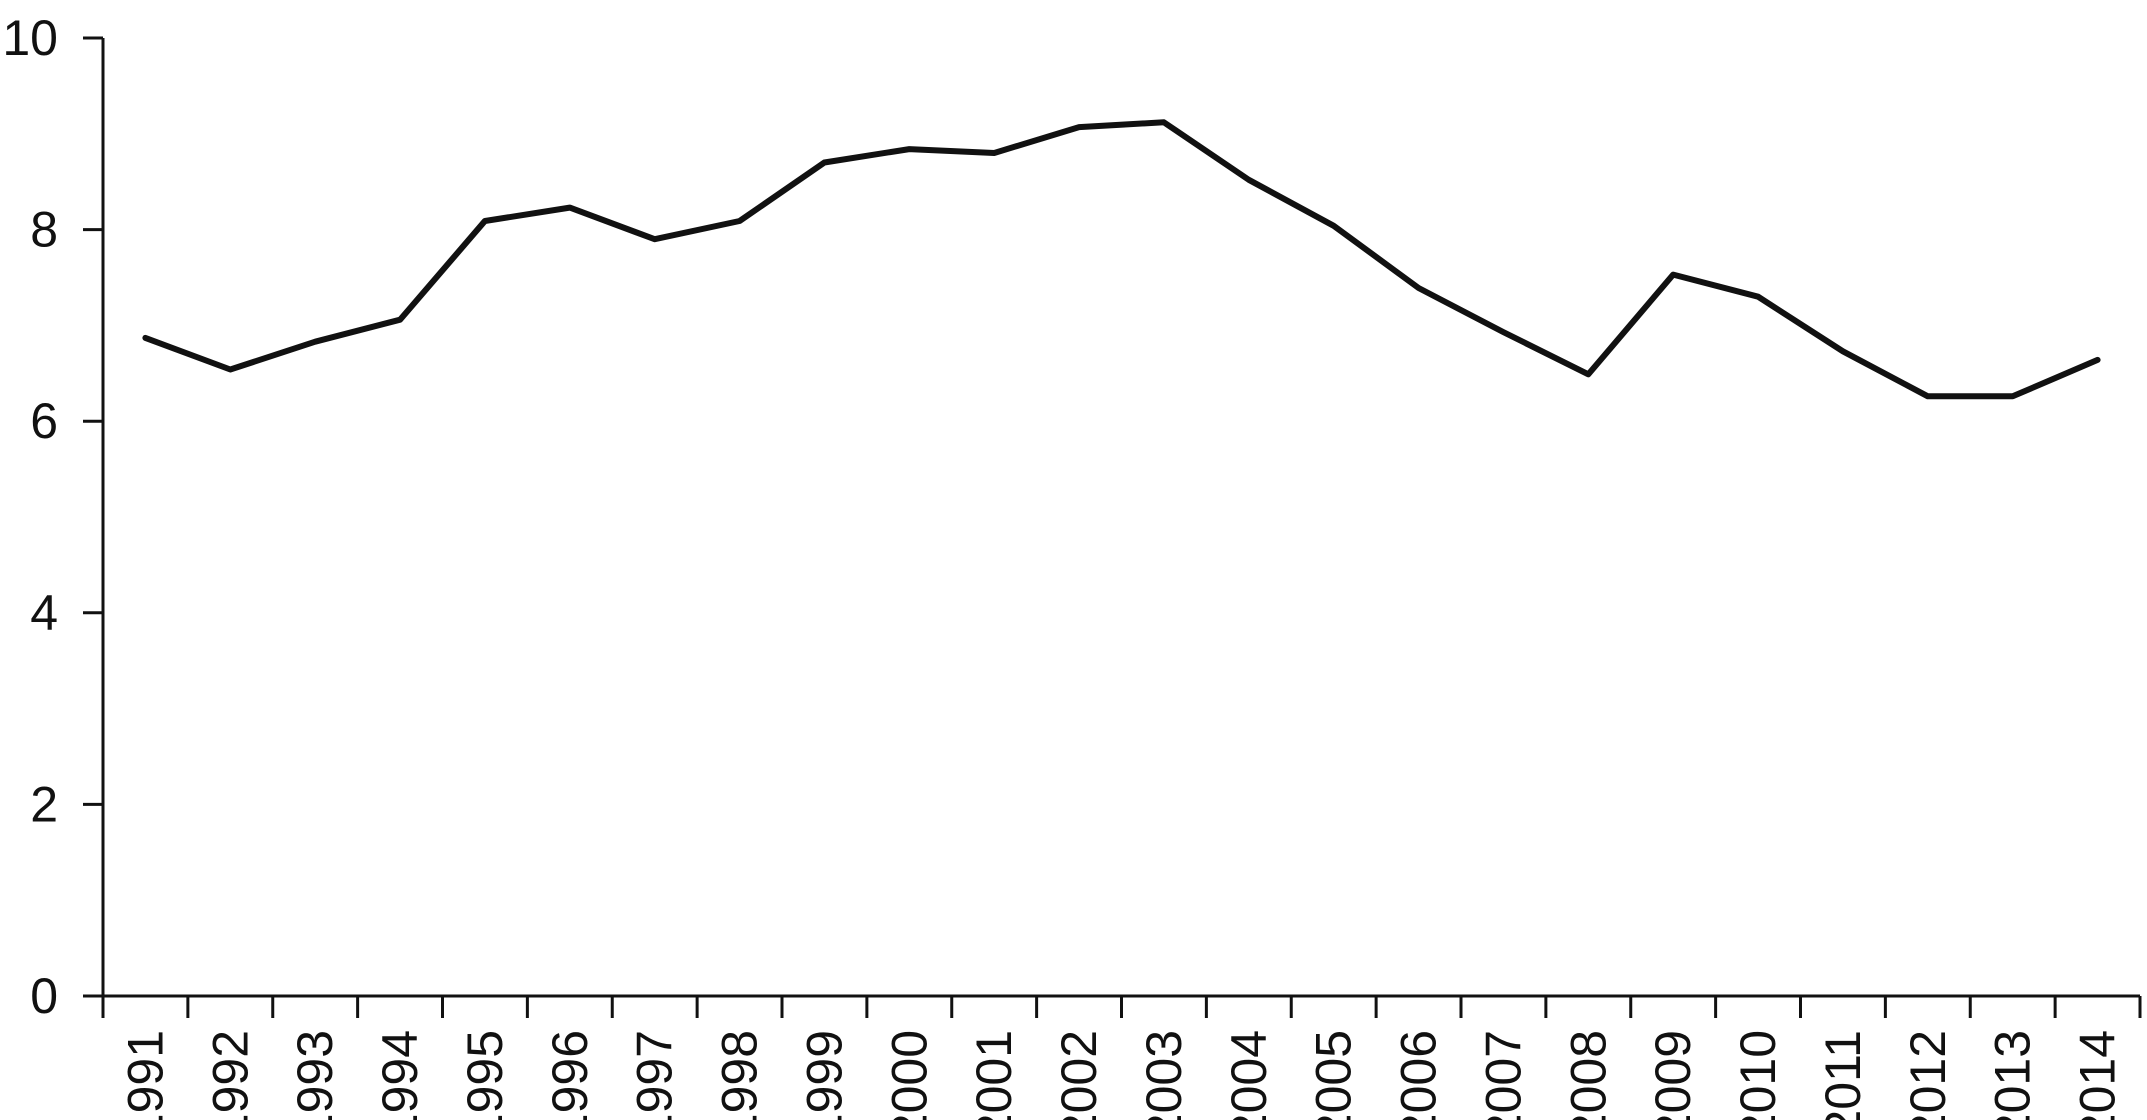  I want to click on x-tick-label: 2012, so click(1928, 1075).